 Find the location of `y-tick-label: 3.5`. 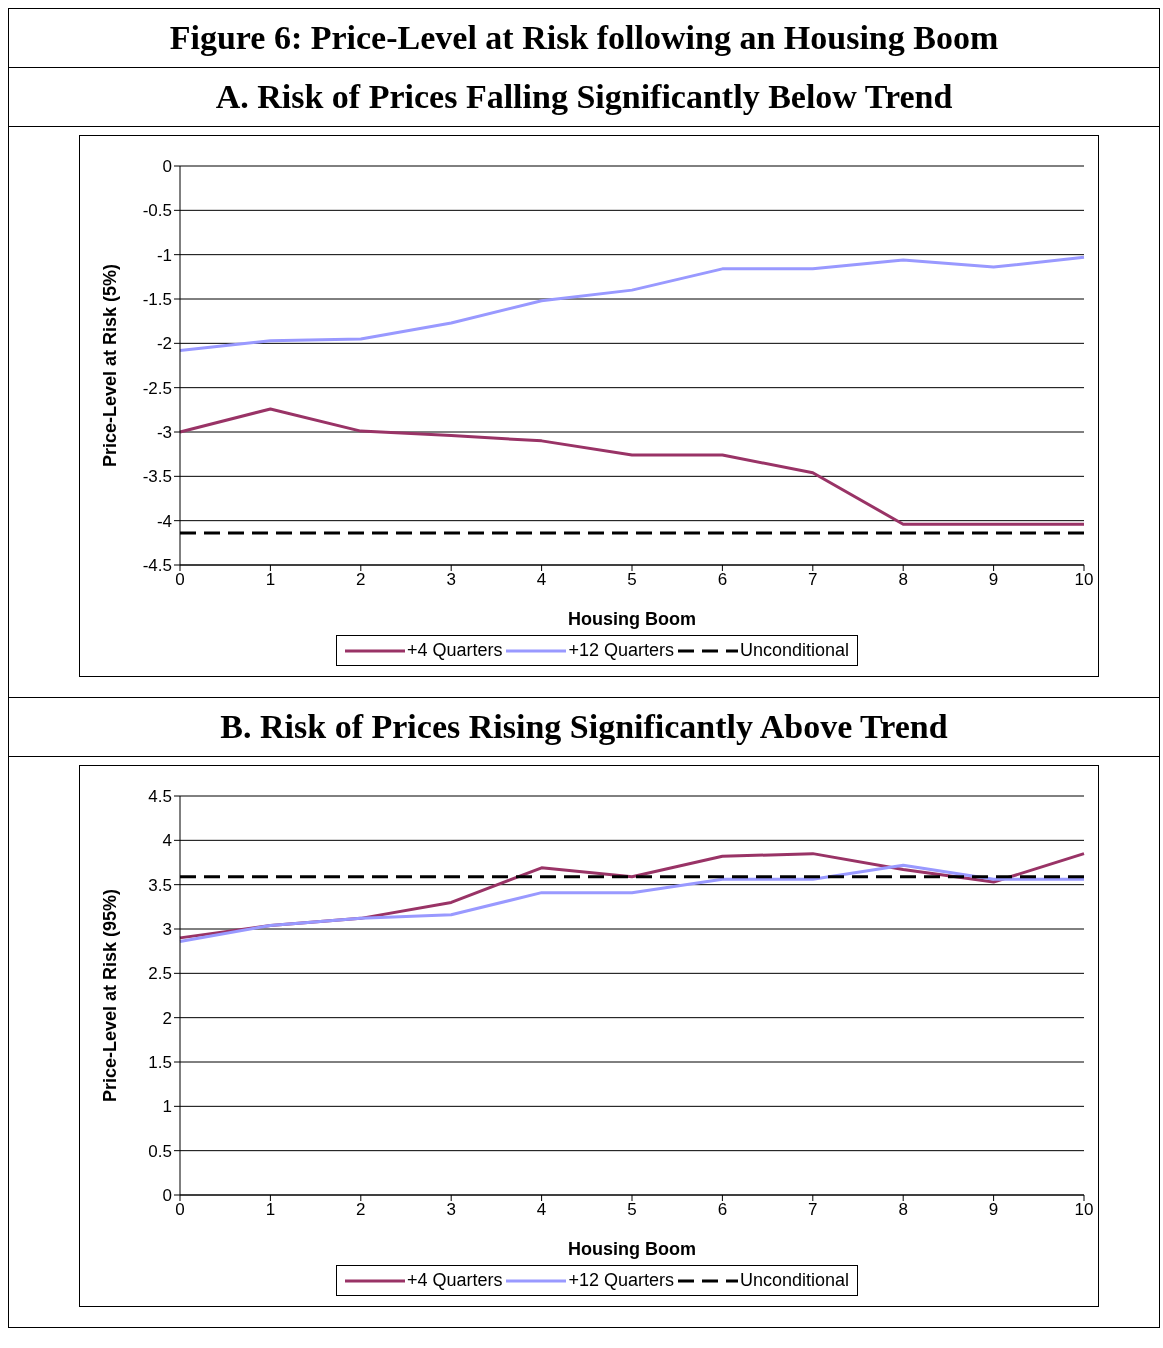

y-tick-label: 3.5 is located at coordinates (160, 885).